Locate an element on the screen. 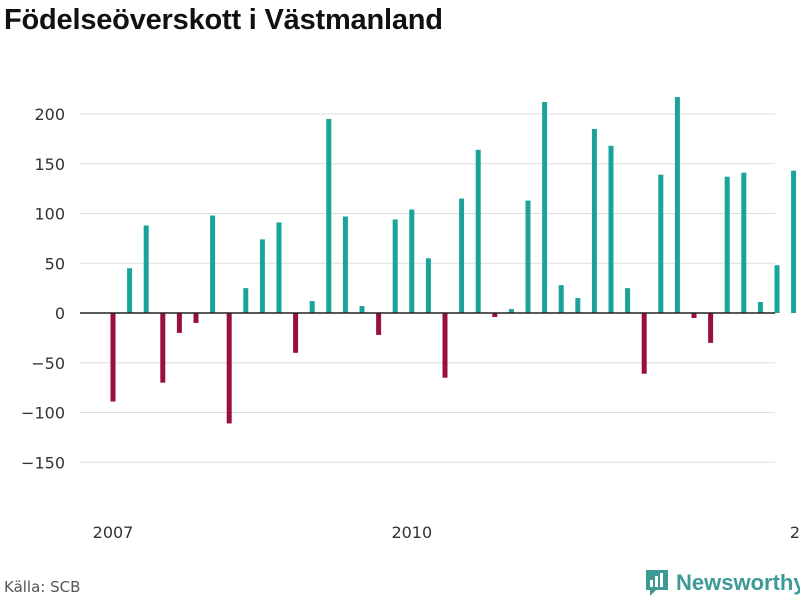  y-tick-label: 50 is located at coordinates (55, 263).